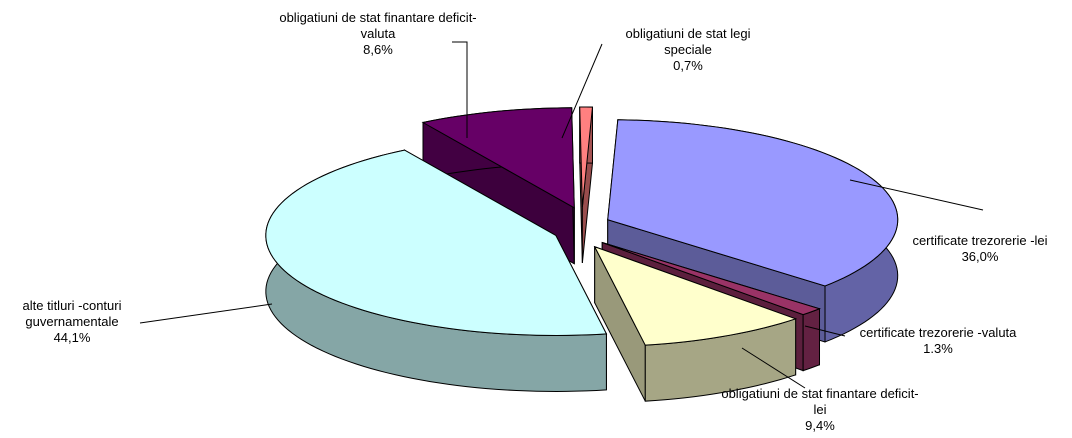  What do you see at coordinates (378, 49) in the screenshot?
I see `value-label: 8,6%` at bounding box center [378, 49].